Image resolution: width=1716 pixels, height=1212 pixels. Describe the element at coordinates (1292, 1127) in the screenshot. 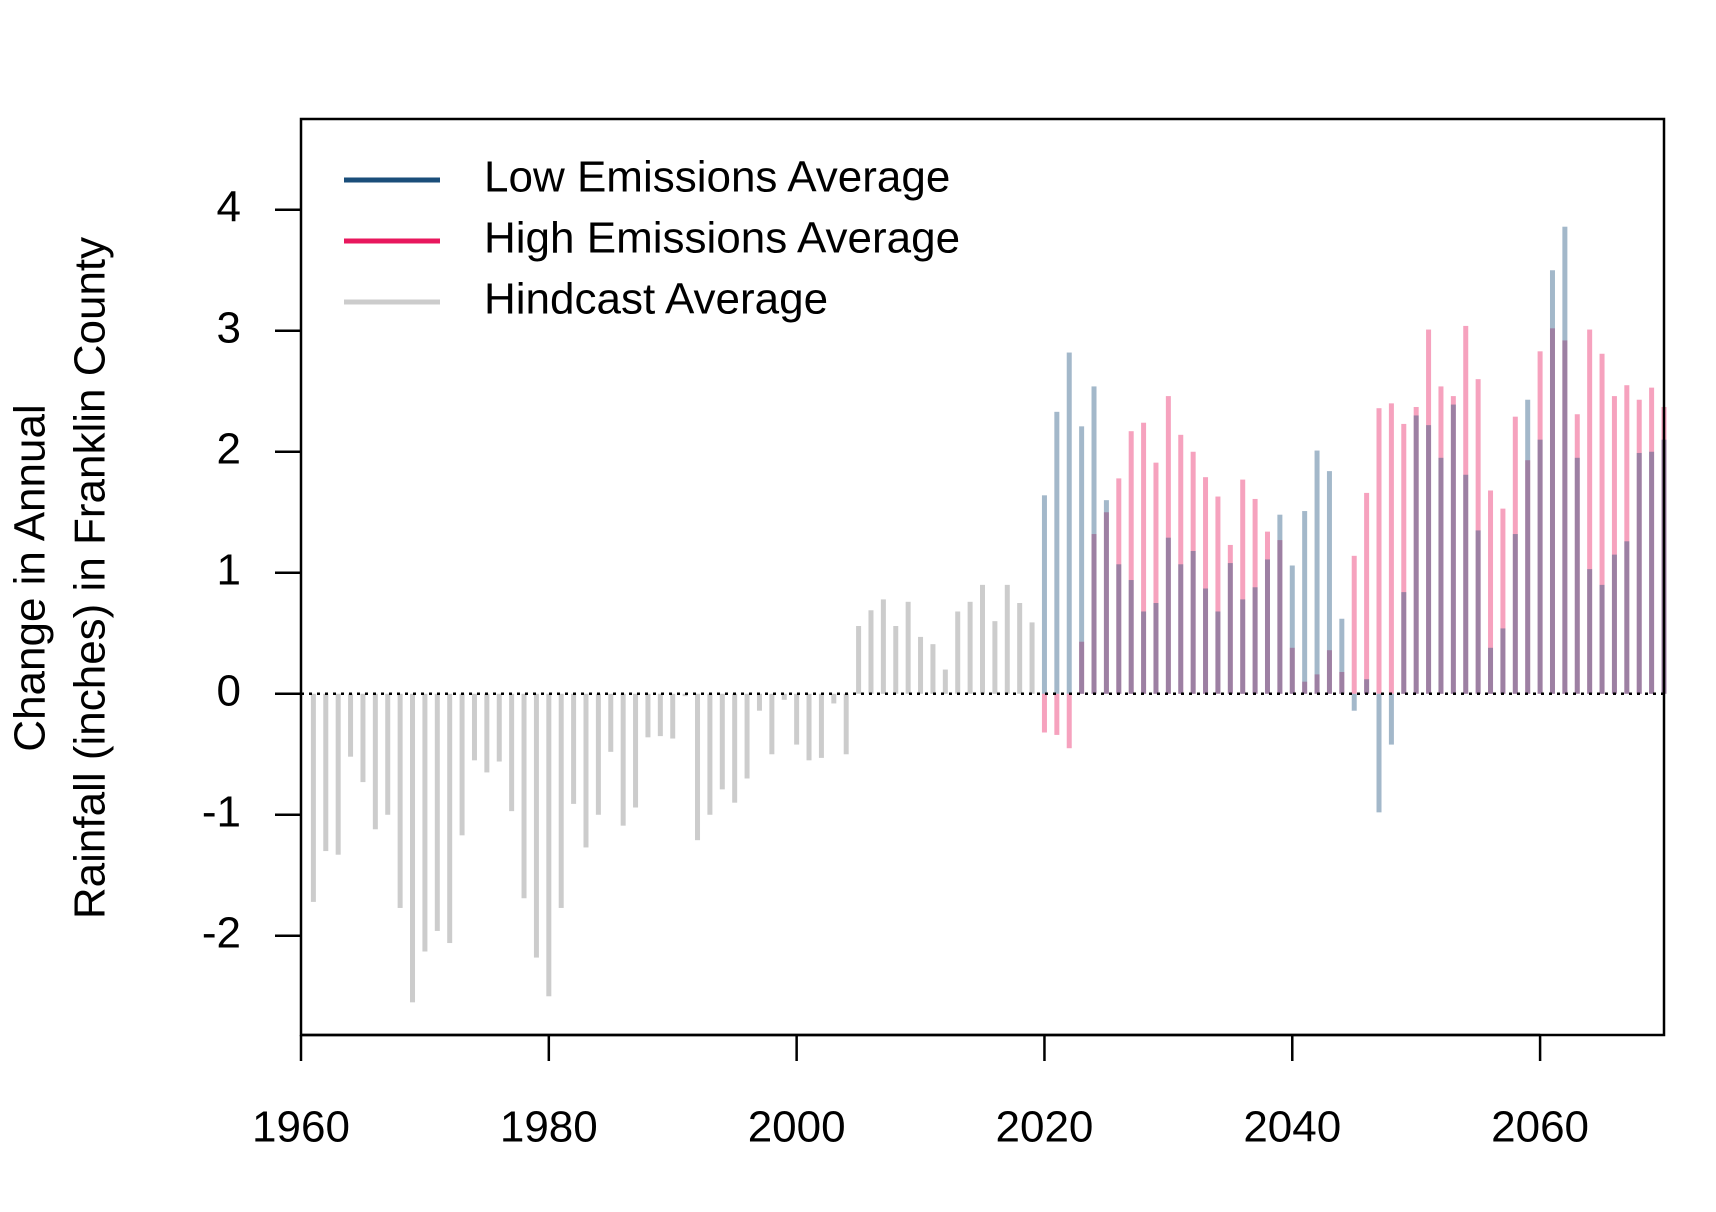

I see `x-tick-label: 2040` at that location.